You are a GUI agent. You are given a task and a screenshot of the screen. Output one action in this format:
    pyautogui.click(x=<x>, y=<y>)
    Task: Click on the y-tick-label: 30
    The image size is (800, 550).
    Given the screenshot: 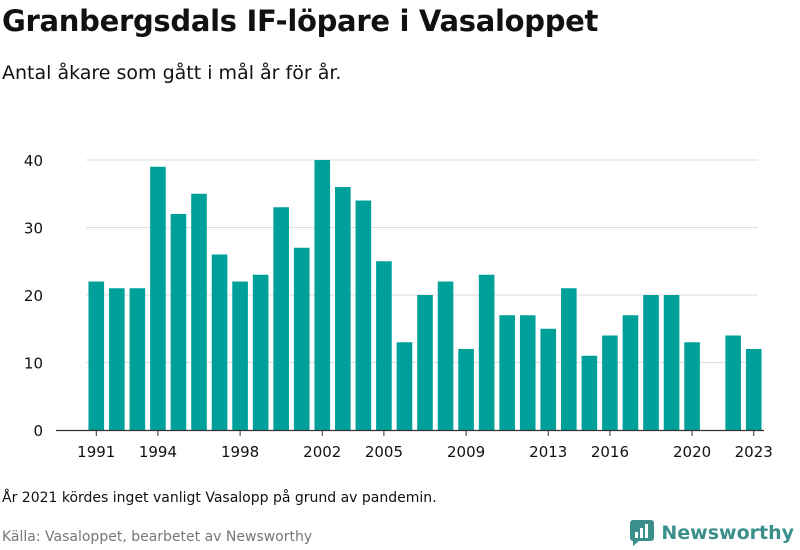 What is the action you would take?
    pyautogui.click(x=33, y=229)
    